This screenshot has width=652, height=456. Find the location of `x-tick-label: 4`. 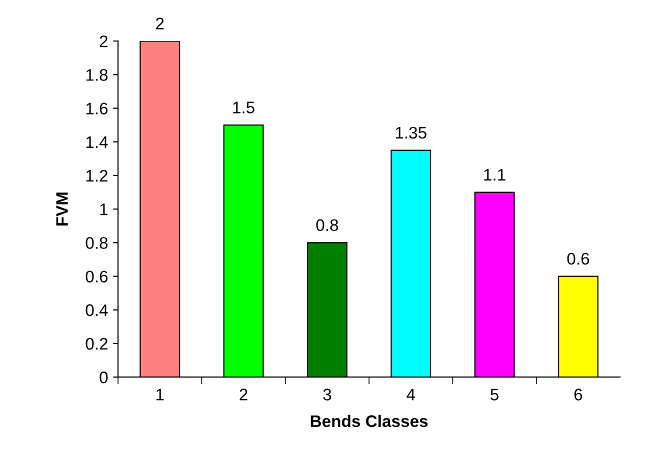

x-tick-label: 4 is located at coordinates (411, 394).